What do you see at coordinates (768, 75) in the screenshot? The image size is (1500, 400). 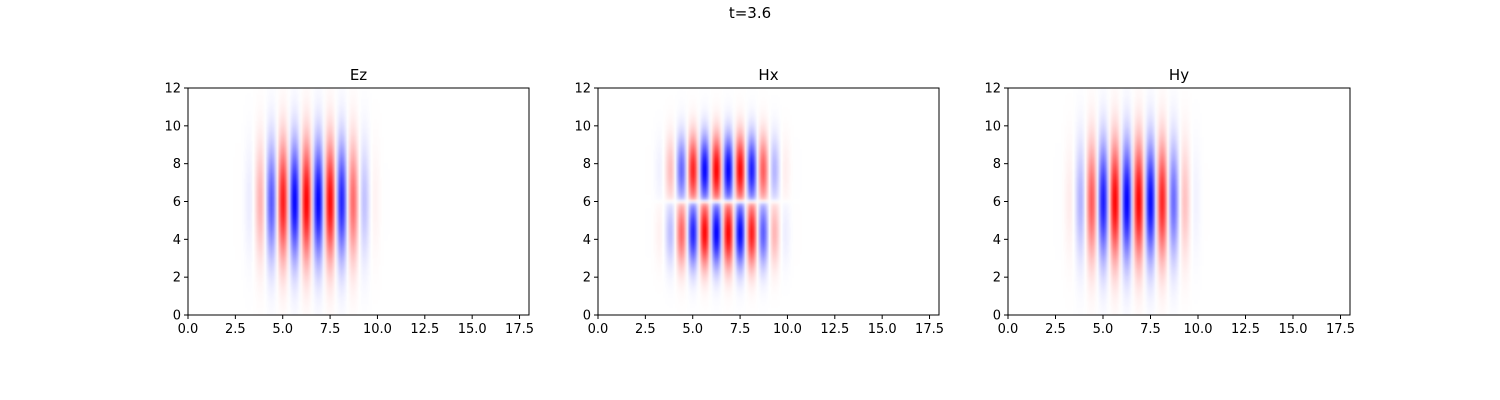 I see `subplot-title: Hx` at bounding box center [768, 75].